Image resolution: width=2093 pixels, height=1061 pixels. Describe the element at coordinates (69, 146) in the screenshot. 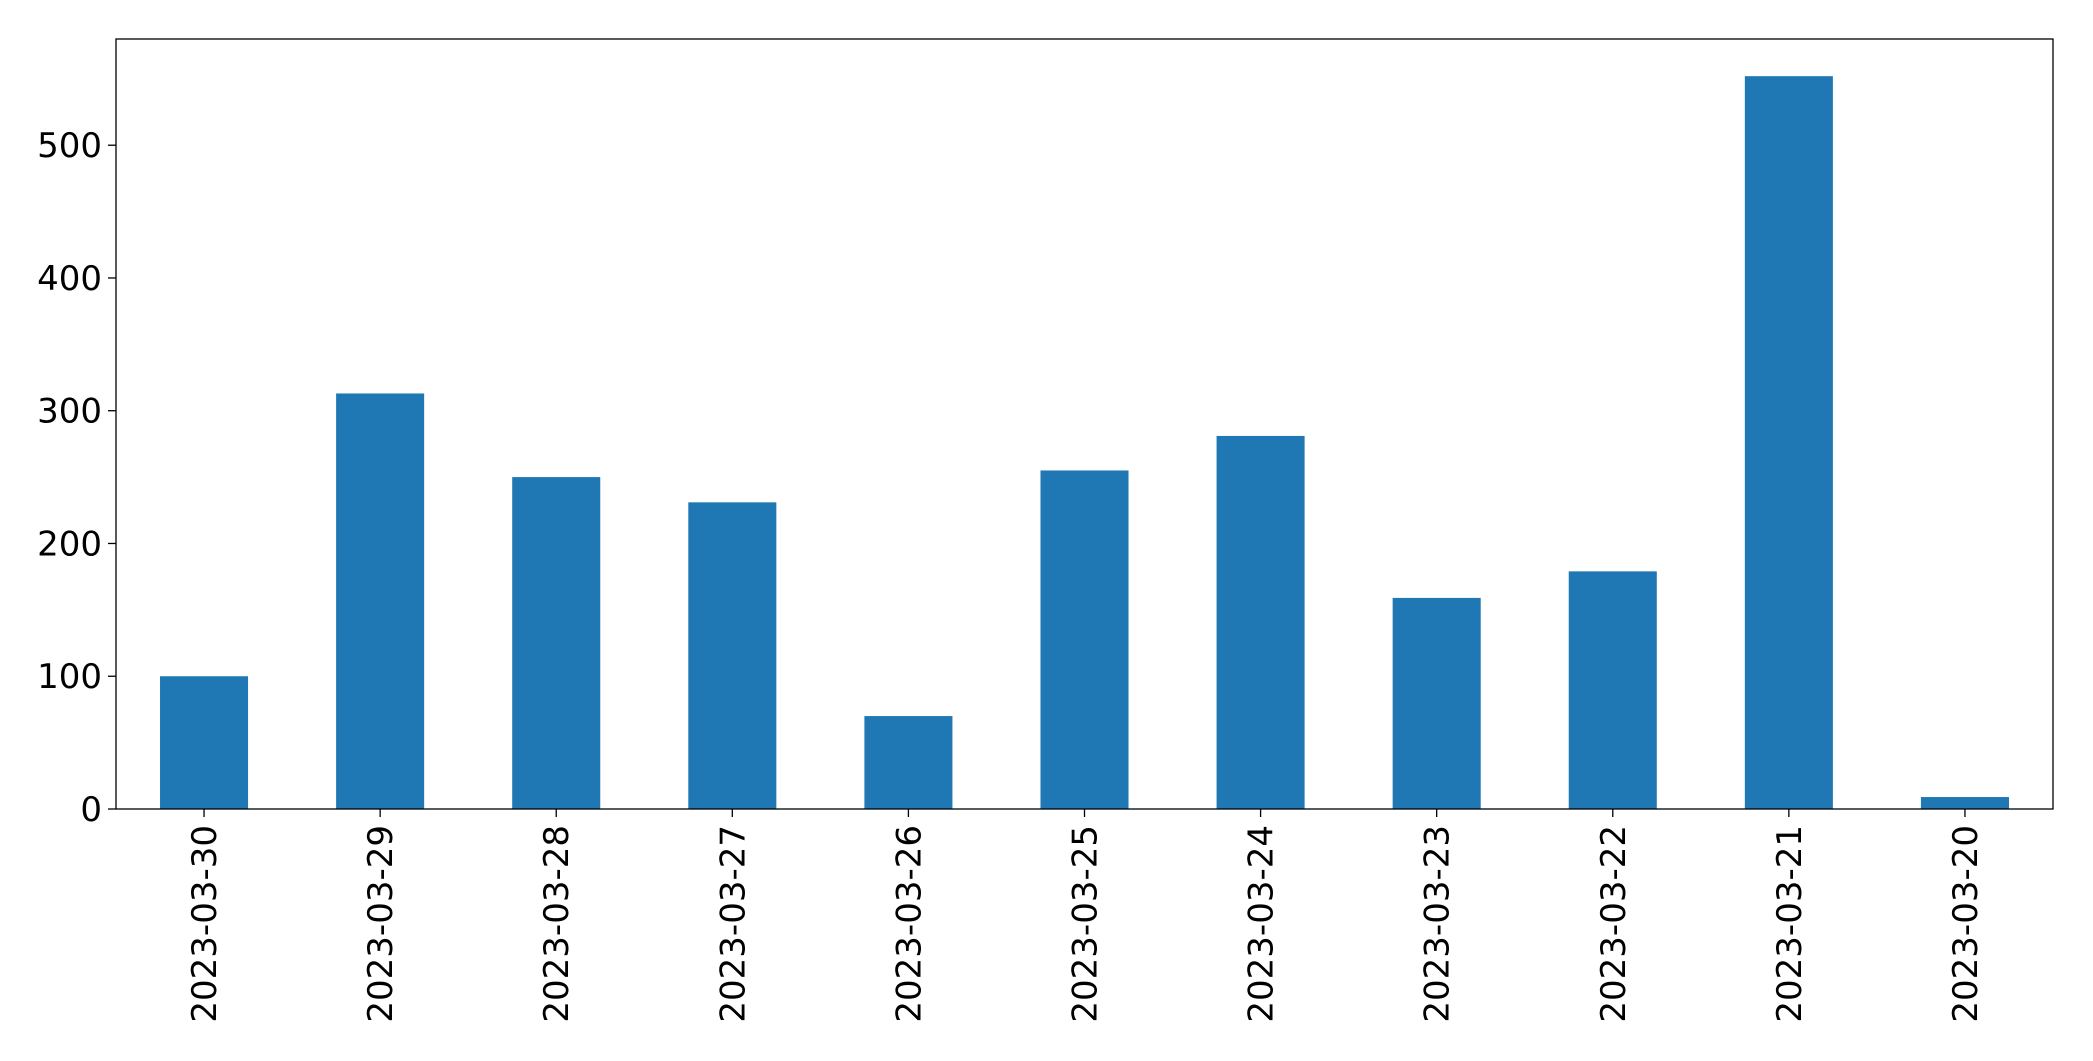

I see `y-tick-label: 500` at that location.